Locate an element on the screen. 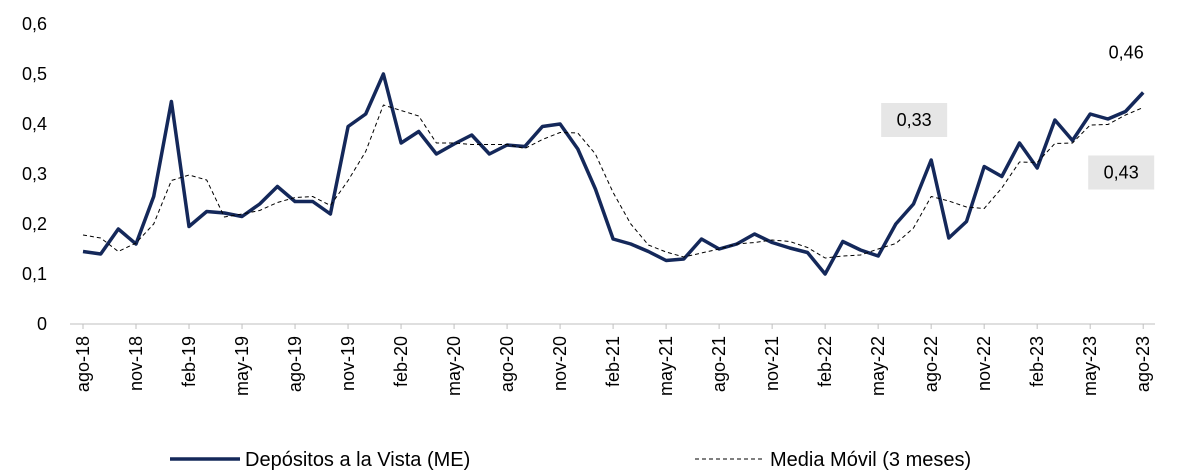 The height and width of the screenshot is (473, 1178). y-tick-label: 0,5 is located at coordinates (34, 74).